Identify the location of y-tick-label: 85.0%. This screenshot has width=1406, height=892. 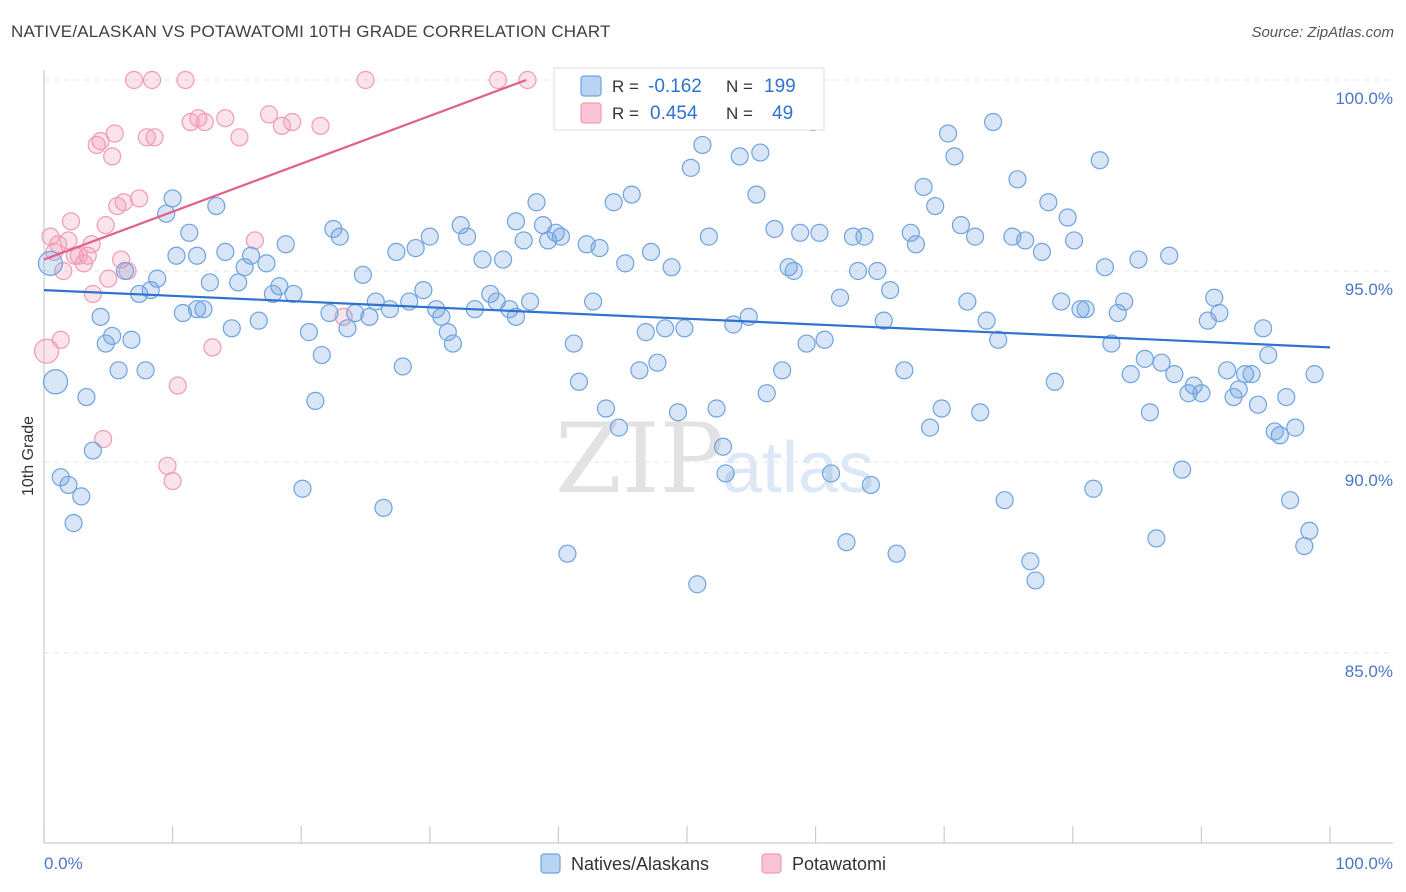
(1369, 671).